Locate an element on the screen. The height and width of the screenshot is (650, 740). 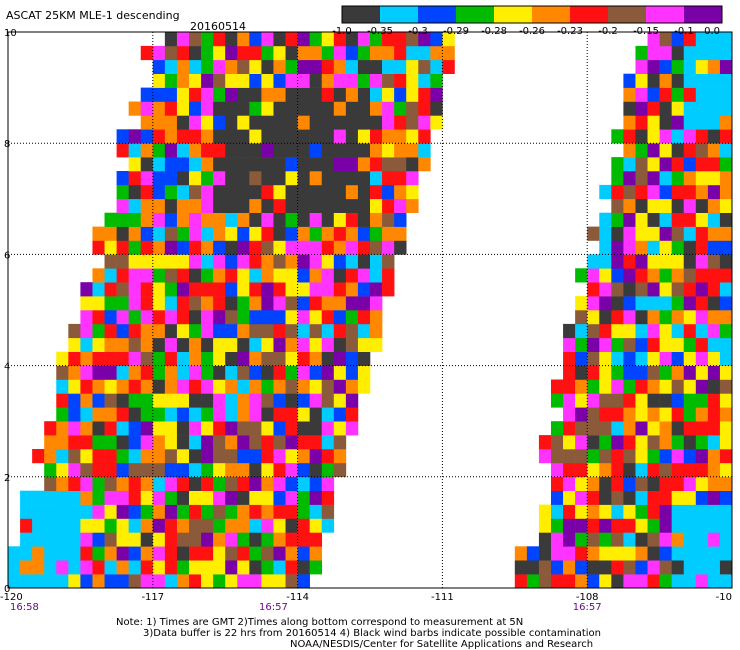
y-tick-label: 0 is located at coordinates (7, 589).